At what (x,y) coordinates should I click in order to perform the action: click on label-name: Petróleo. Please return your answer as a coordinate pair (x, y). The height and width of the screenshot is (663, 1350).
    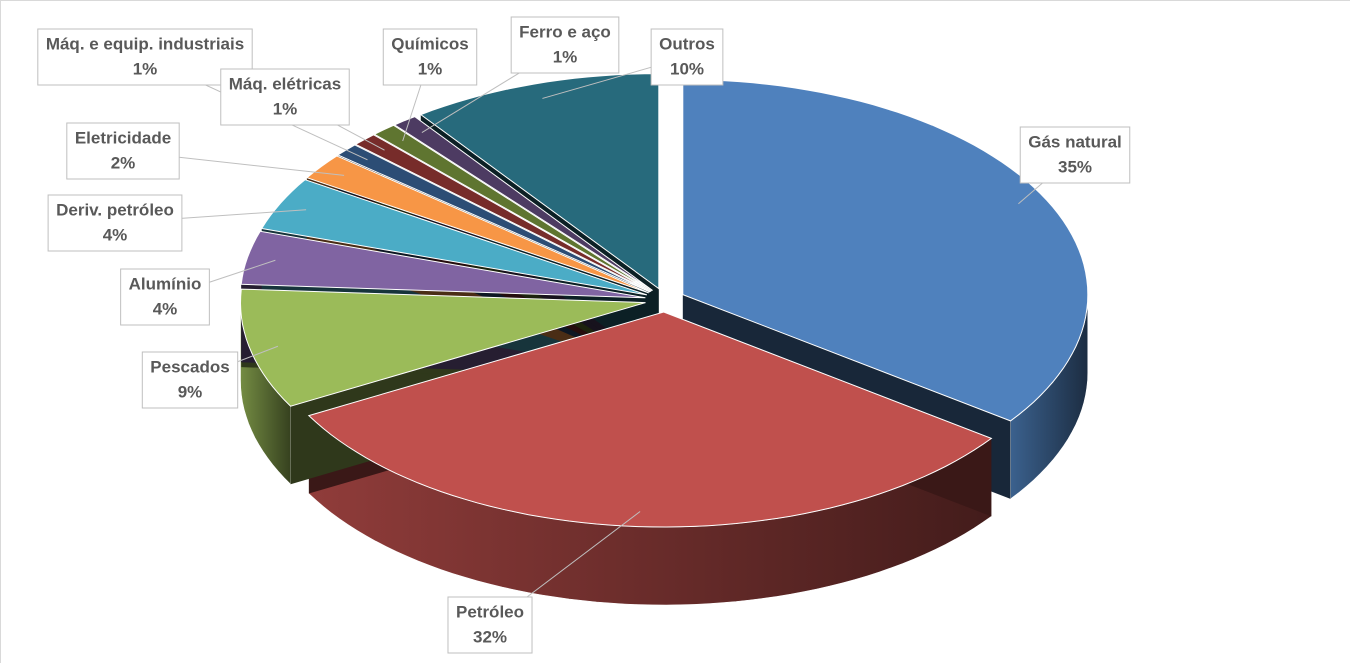
    Looking at the image, I should click on (490, 611).